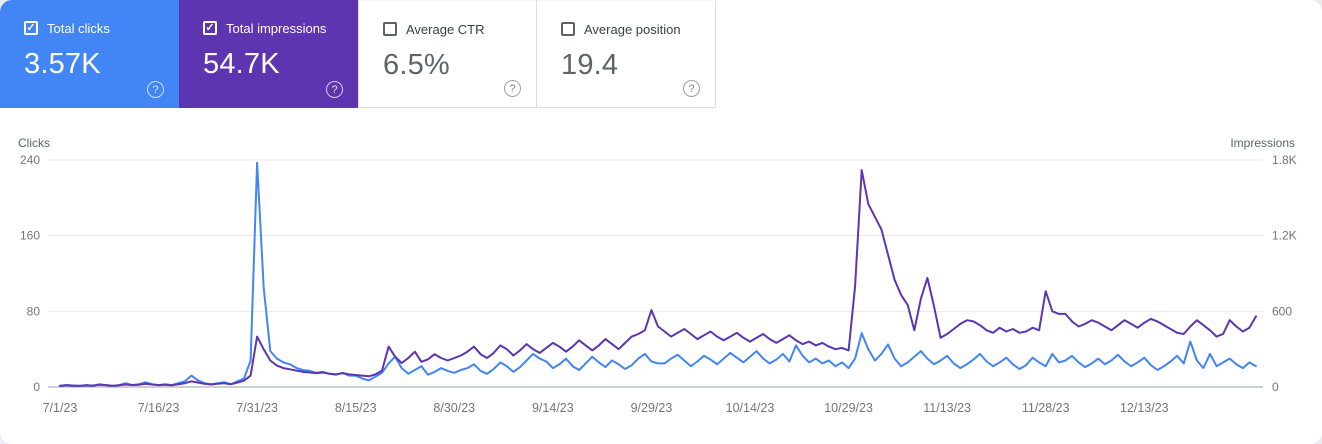 Image resolution: width=1322 pixels, height=444 pixels. Describe the element at coordinates (848, 408) in the screenshot. I see `x-axis-tick: 10/29/23` at that location.